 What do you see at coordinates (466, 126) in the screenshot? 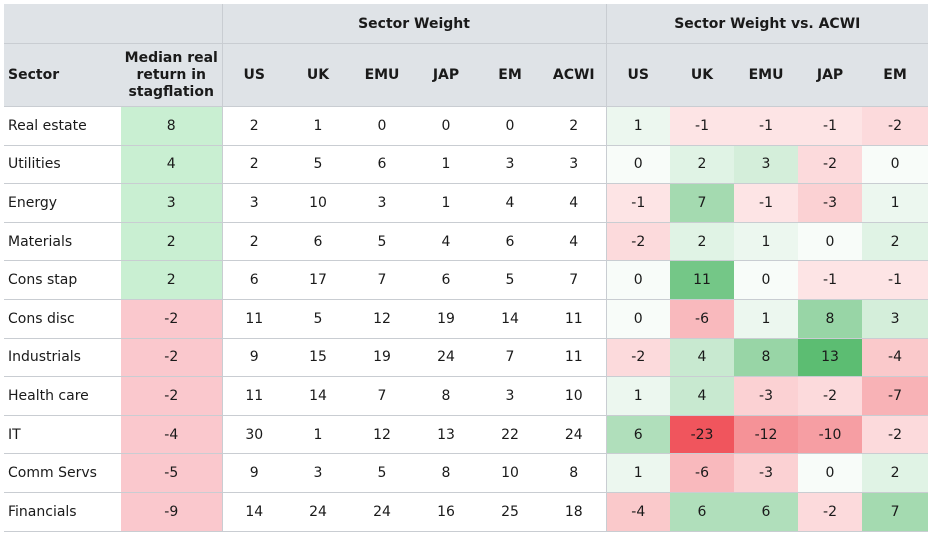
I see `table-row: Real estate 8 2 1 0 0 0 2 1 -1 -1 -1 -2` at bounding box center [466, 126].